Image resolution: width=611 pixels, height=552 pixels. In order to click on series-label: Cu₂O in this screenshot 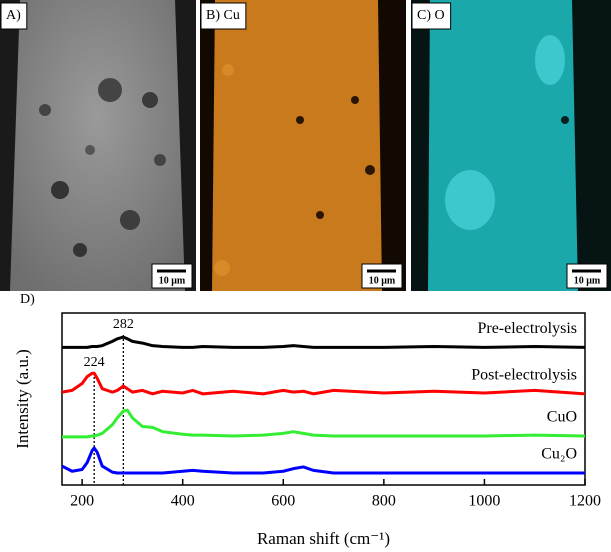, I will do `click(559, 454)`.